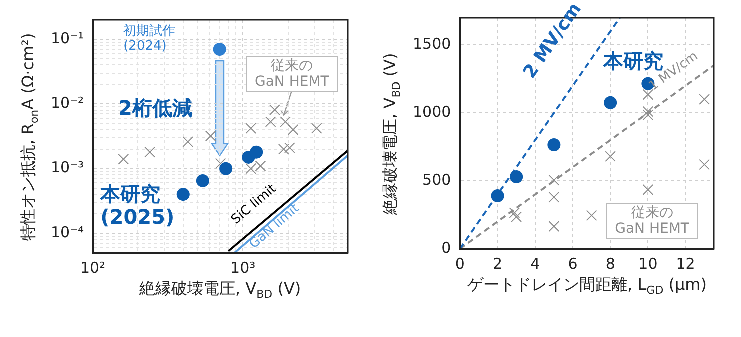 The image size is (741, 337). Describe the element at coordinates (243, 267) in the screenshot. I see `x-tick-label: 10³` at that location.